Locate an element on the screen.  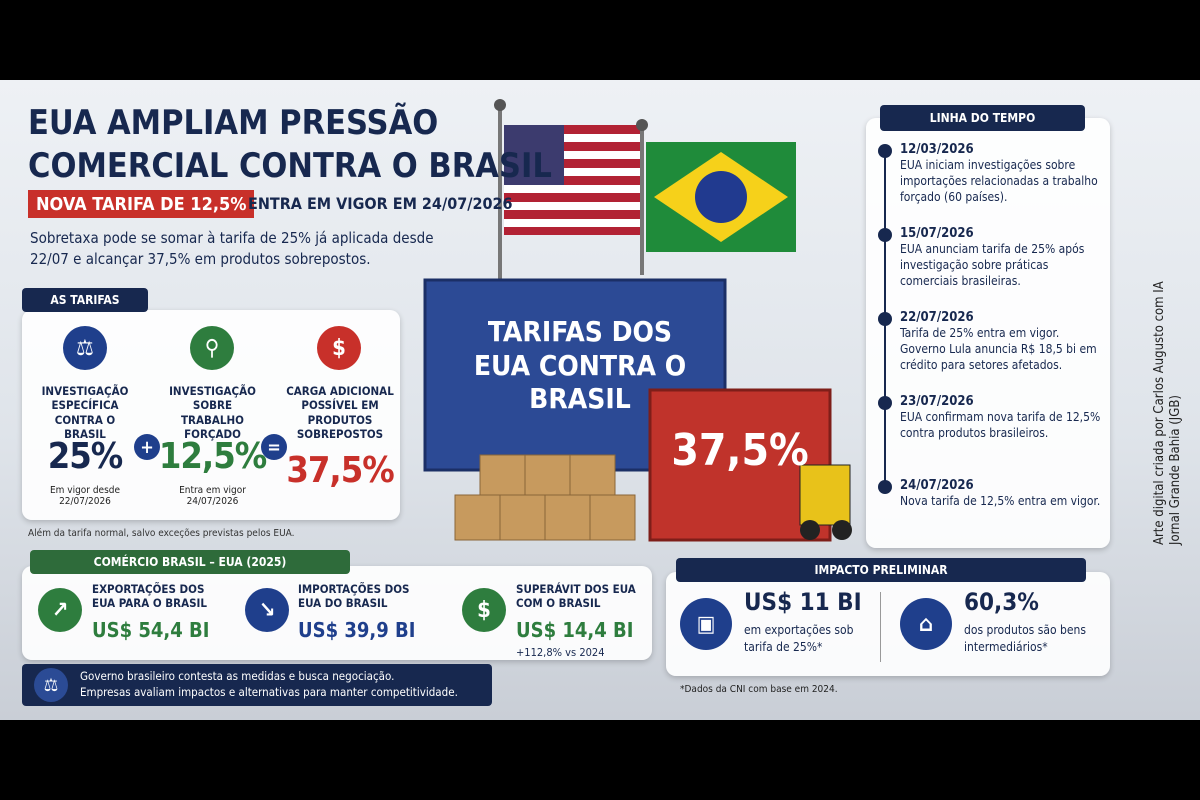
title-line: EUA AMPLIAM PRESSÃO is located at coordinates (233, 123).